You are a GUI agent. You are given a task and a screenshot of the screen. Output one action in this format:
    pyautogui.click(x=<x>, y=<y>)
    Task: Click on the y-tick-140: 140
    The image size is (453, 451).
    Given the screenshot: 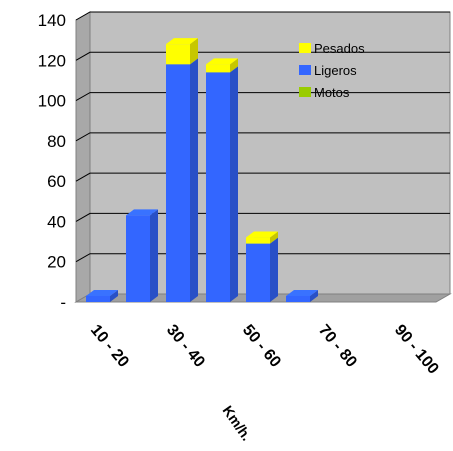 What is the action you would take?
    pyautogui.click(x=52, y=20)
    